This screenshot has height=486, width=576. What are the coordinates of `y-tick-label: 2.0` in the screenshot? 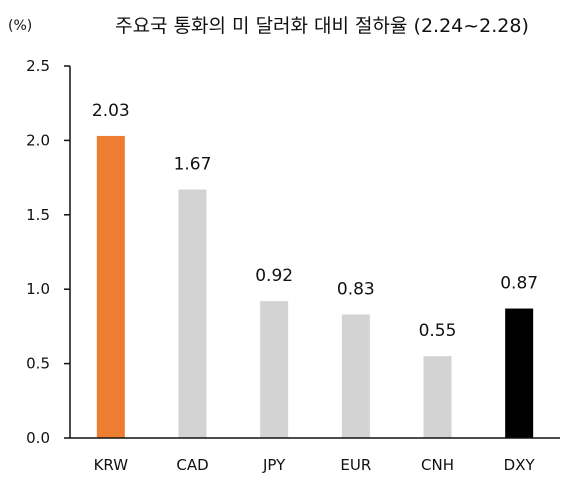 It's located at (38, 140).